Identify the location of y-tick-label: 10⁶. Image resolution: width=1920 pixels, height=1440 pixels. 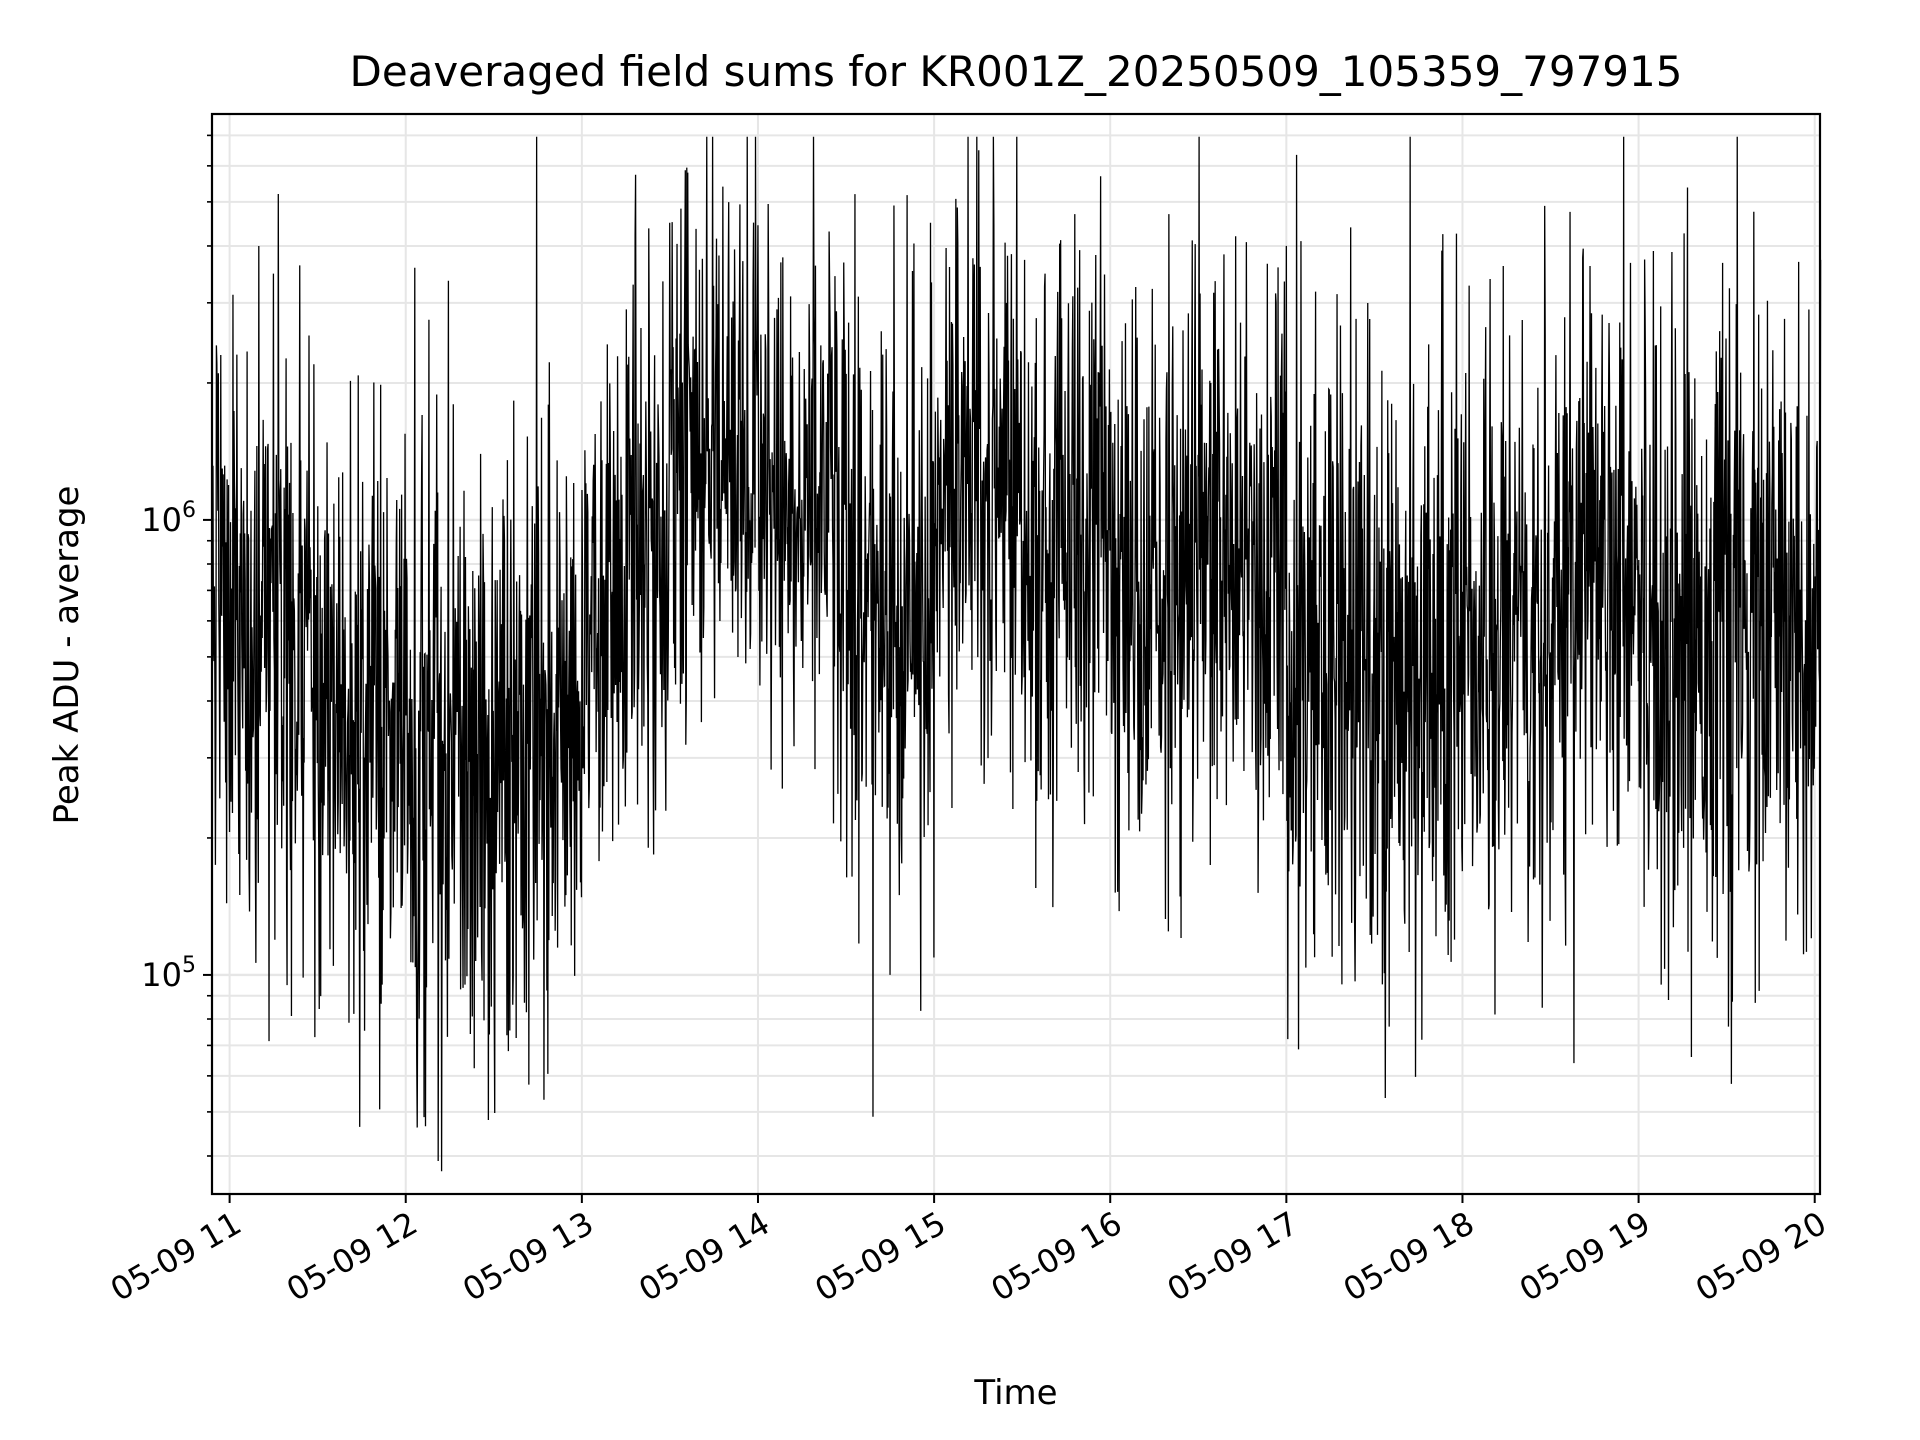
(168, 518).